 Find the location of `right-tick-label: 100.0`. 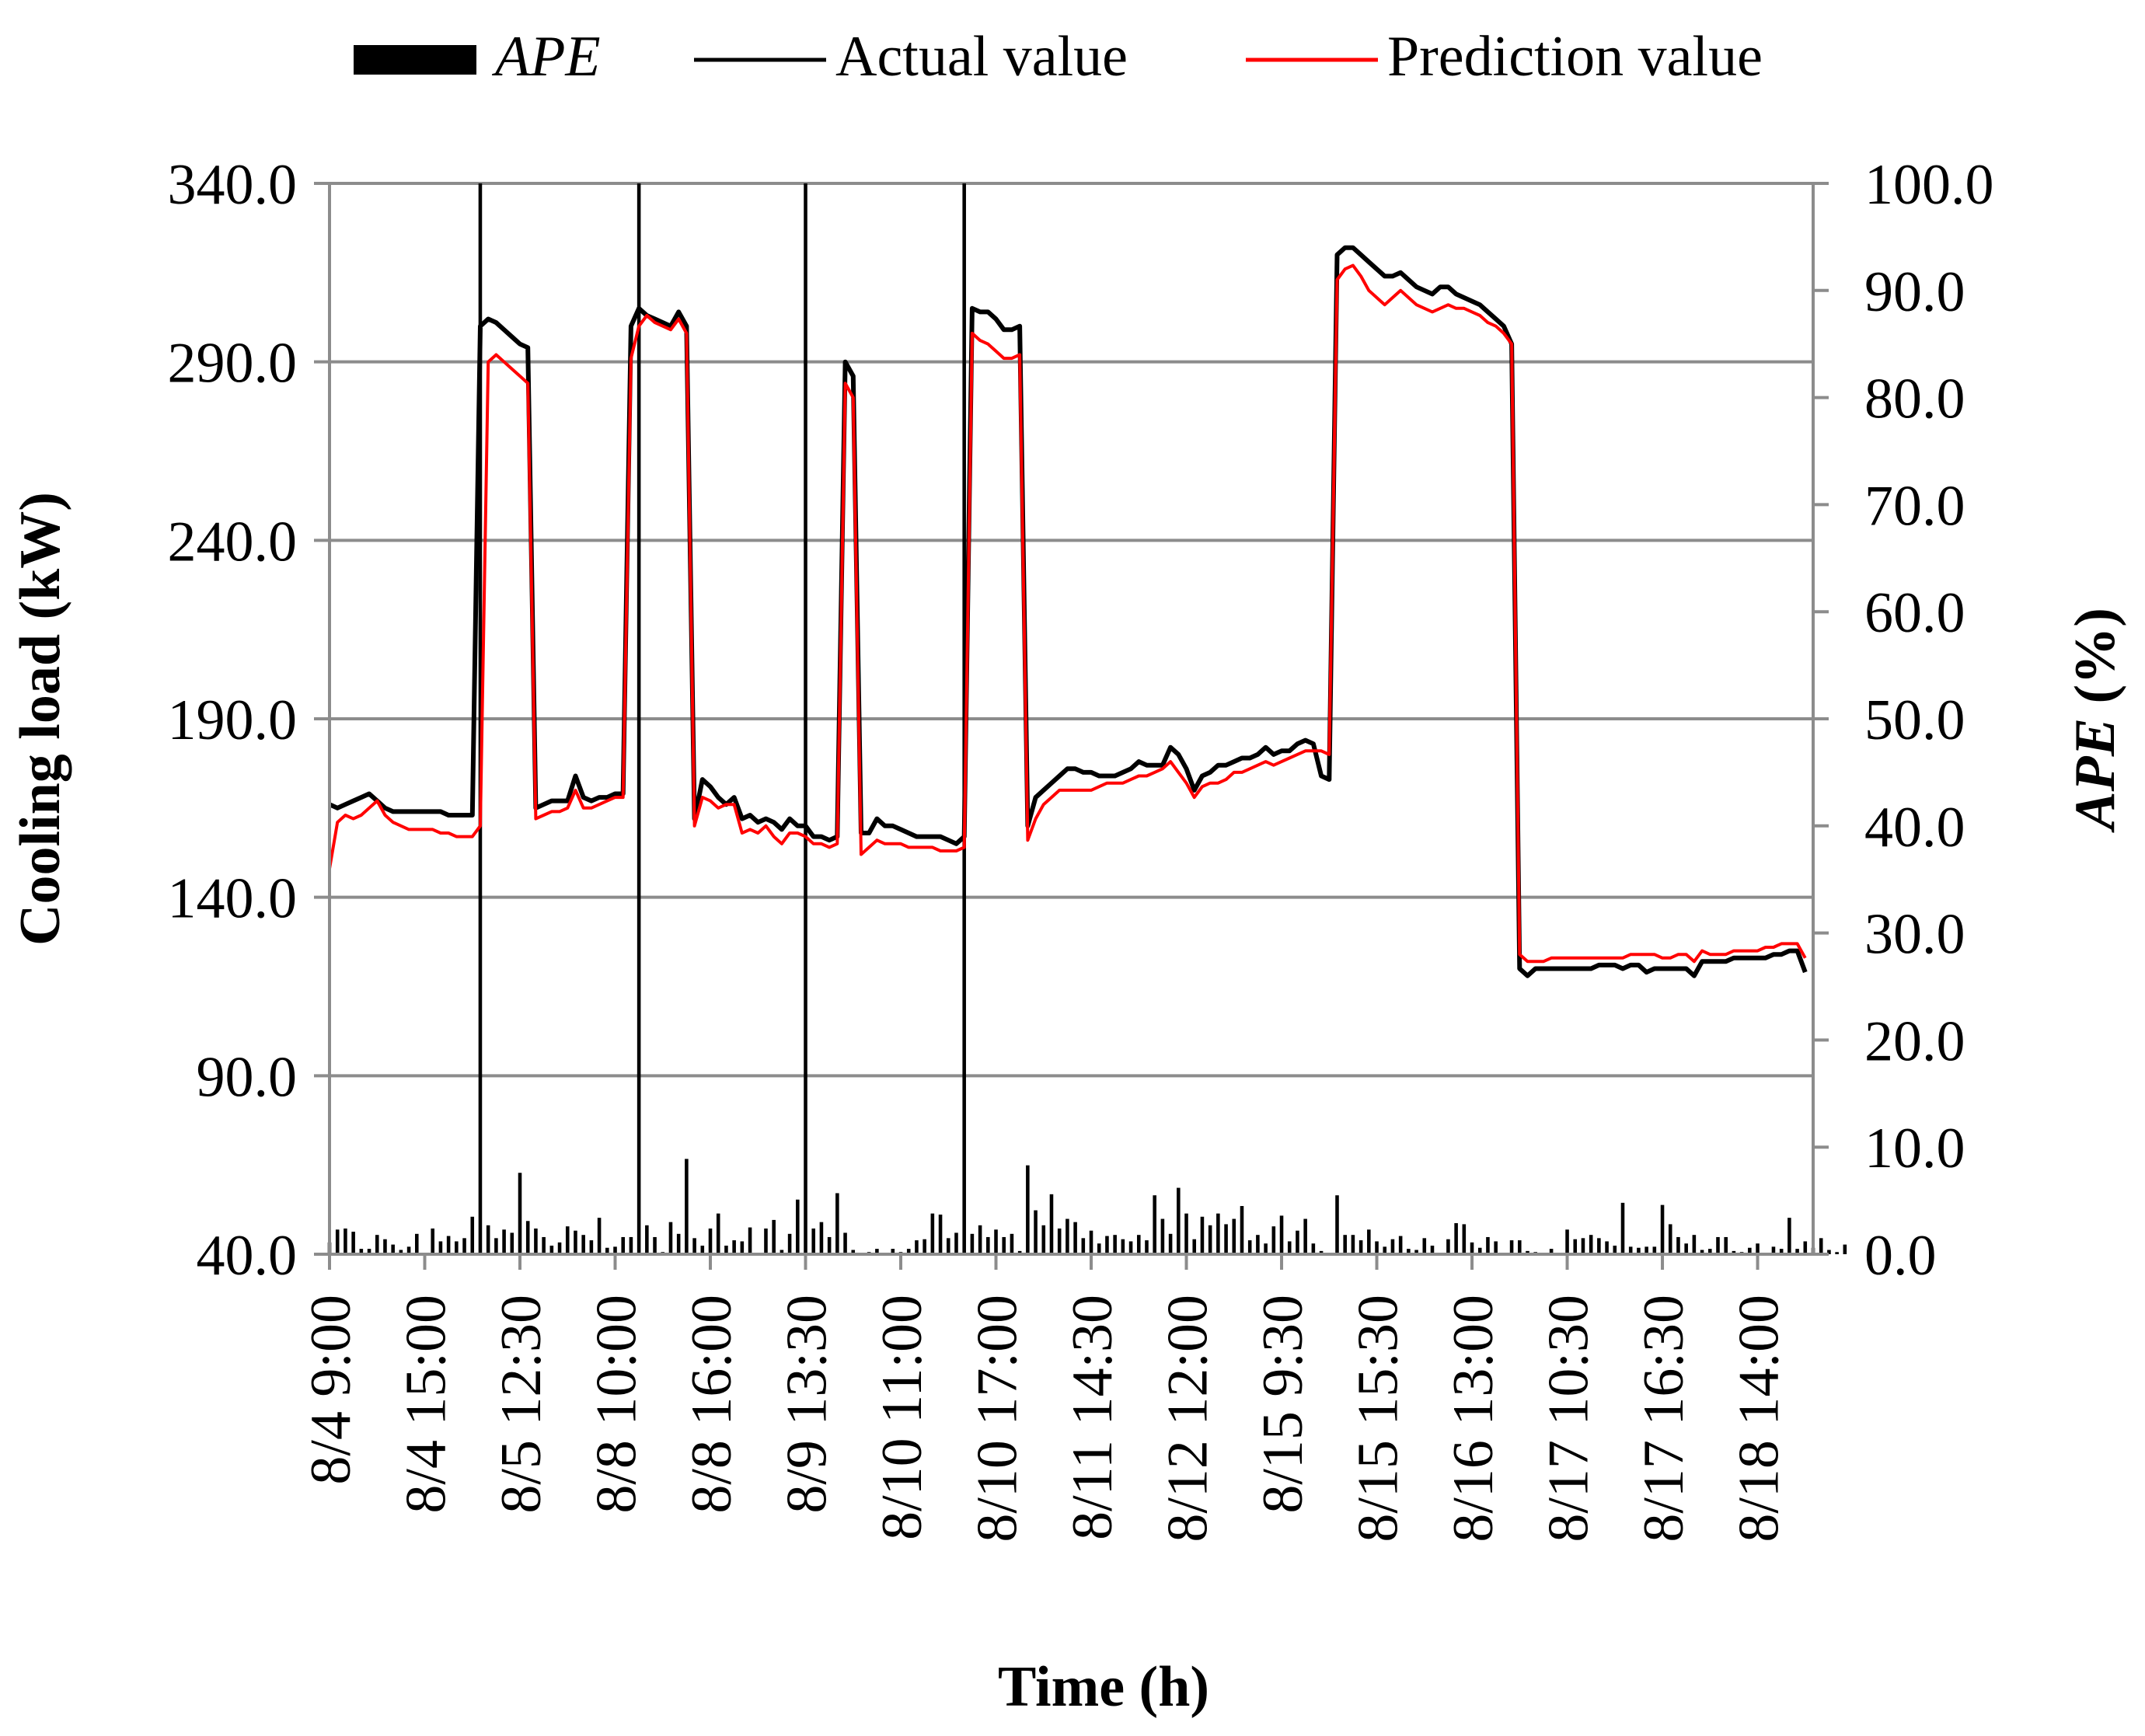

right-tick-label: 100.0 is located at coordinates (1929, 185).